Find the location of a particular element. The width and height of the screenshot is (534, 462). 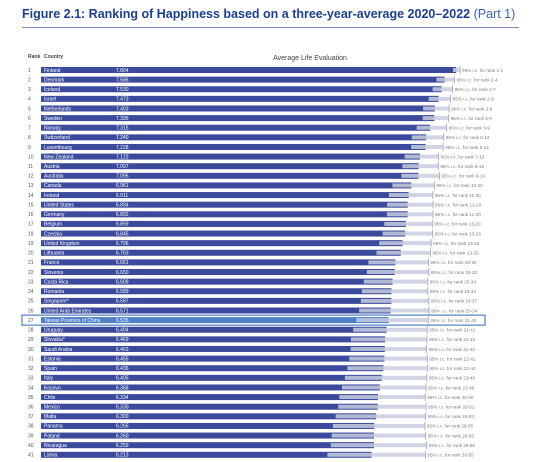

value-label-13: 6.961 is located at coordinates (122, 186).